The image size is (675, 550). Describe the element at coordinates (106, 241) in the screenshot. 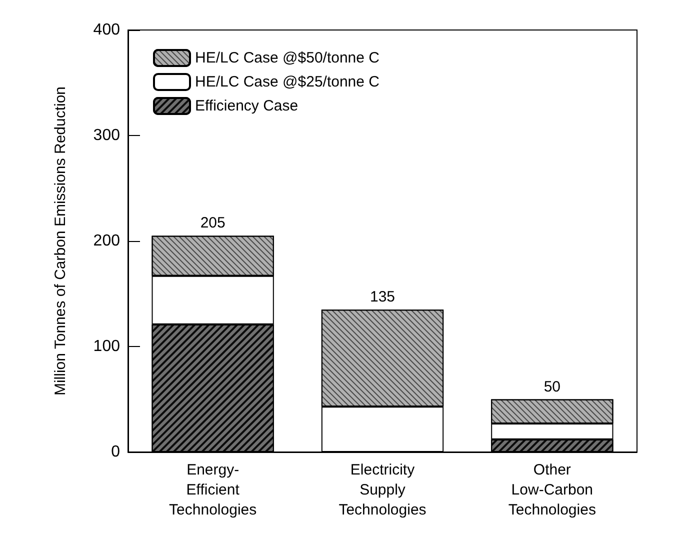

I see `y-tick-label: 200` at that location.